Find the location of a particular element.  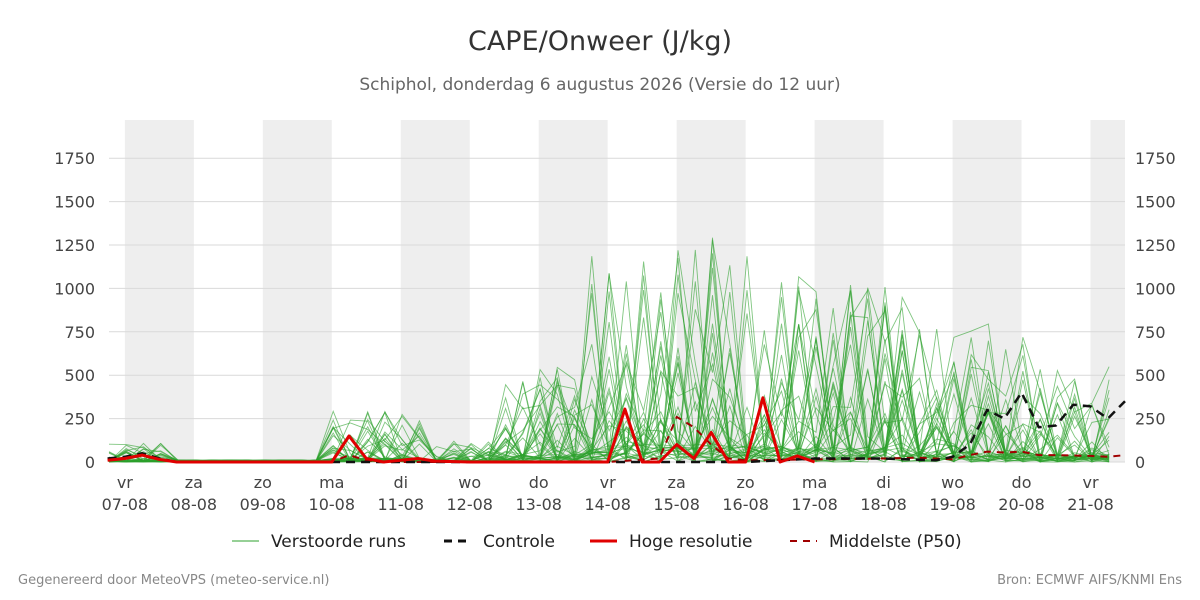

y-tick-right-0: 0 is located at coordinates (1140, 462).